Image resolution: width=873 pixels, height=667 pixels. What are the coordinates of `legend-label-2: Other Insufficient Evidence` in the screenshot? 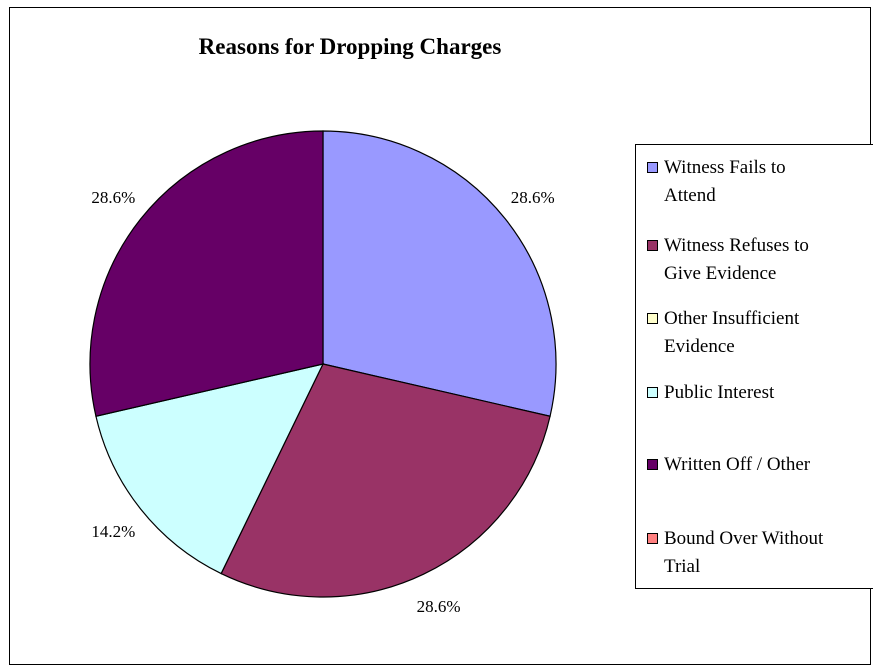 It's located at (732, 332).